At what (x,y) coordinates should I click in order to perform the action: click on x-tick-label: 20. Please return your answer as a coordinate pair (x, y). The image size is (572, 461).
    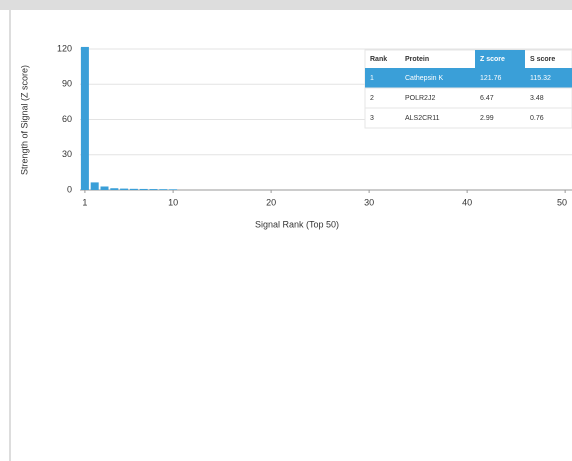
    Looking at the image, I should click on (271, 202).